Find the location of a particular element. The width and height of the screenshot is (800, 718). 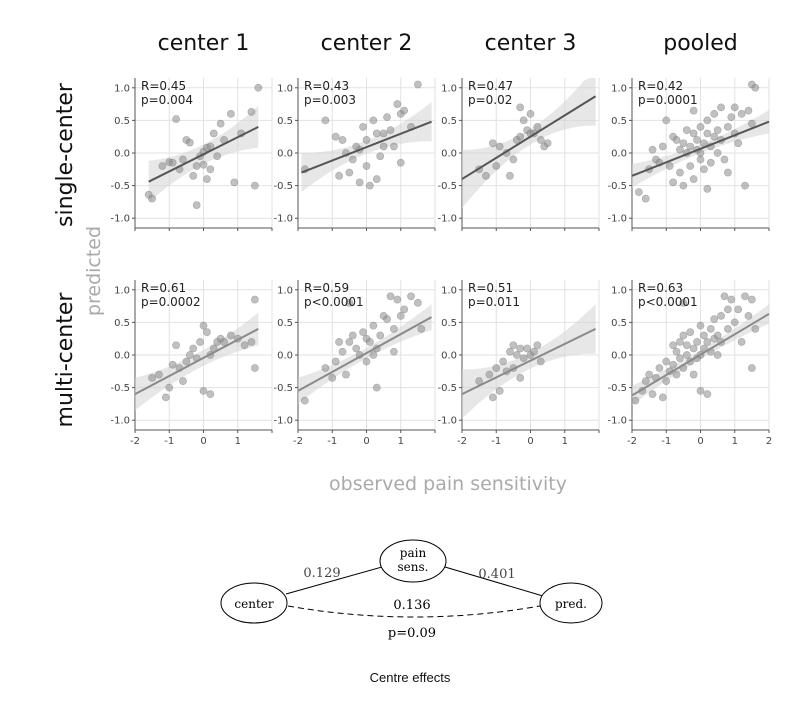

stat-p: p=0.011 is located at coordinates (494, 302).